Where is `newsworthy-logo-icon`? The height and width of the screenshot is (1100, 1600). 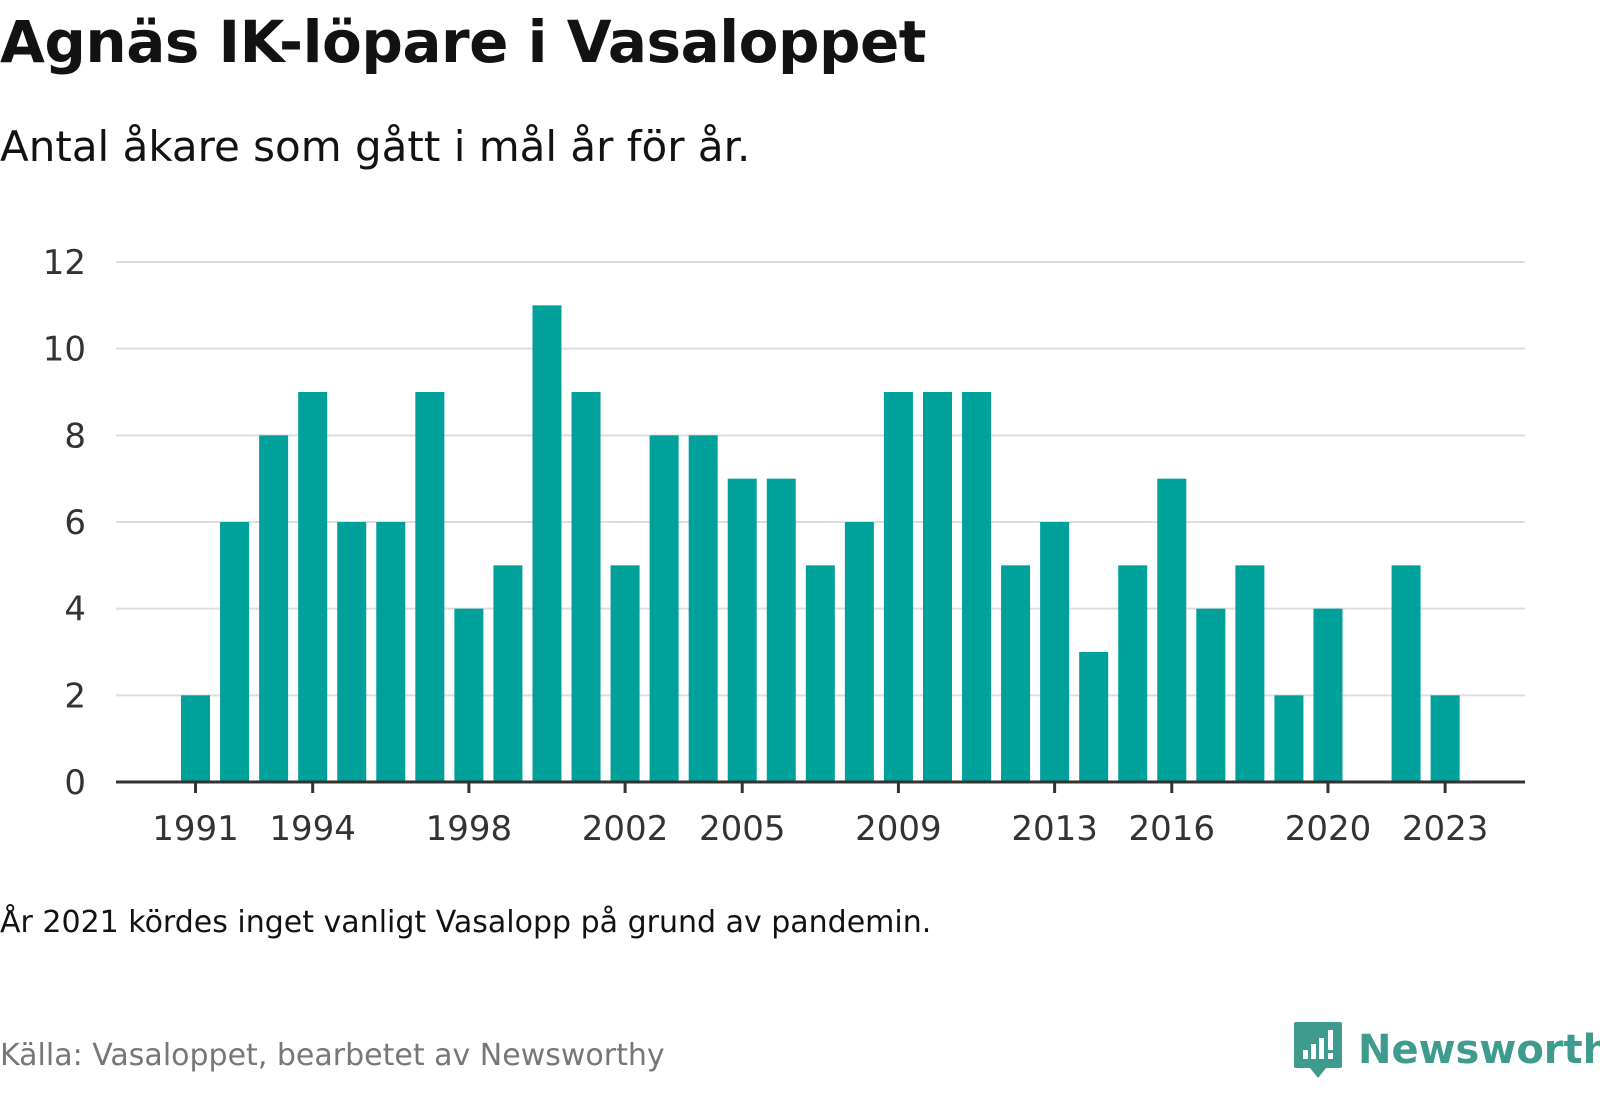
newsworthy-logo-icon is located at coordinates (1318, 1050).